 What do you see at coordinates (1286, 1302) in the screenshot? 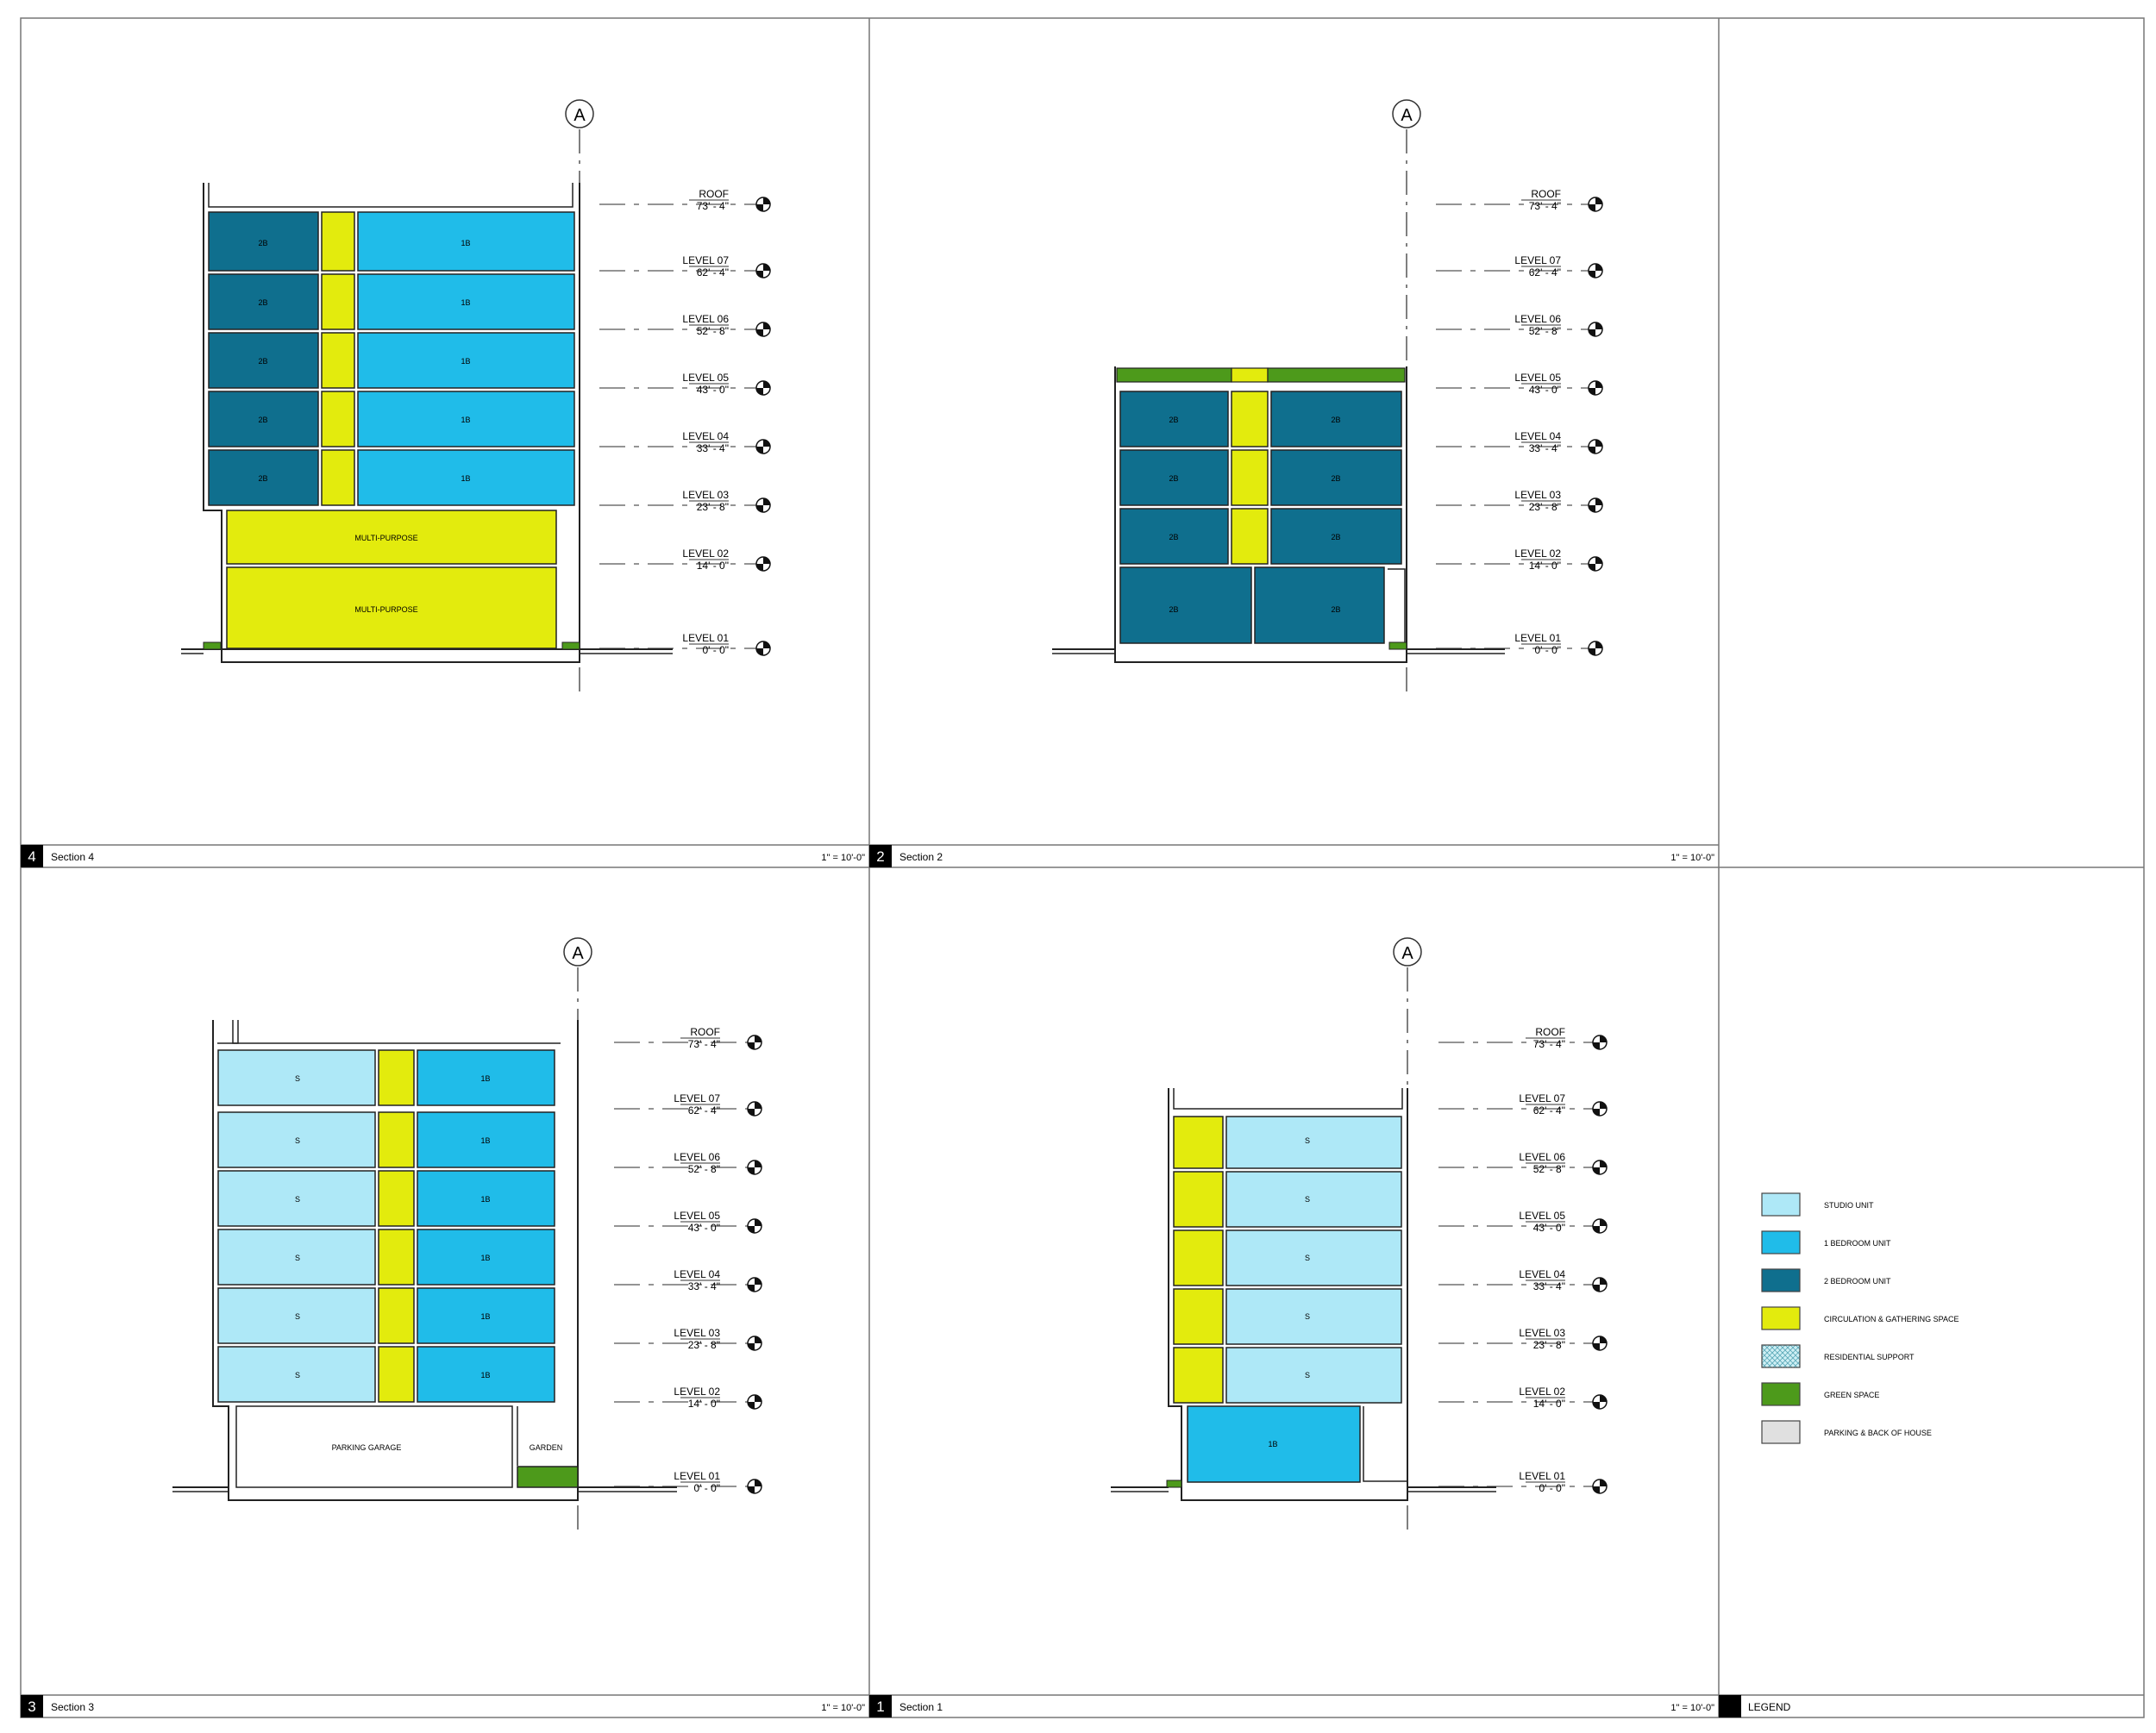
I see `section-1-rooms: S S S S S 1B` at bounding box center [1286, 1302].